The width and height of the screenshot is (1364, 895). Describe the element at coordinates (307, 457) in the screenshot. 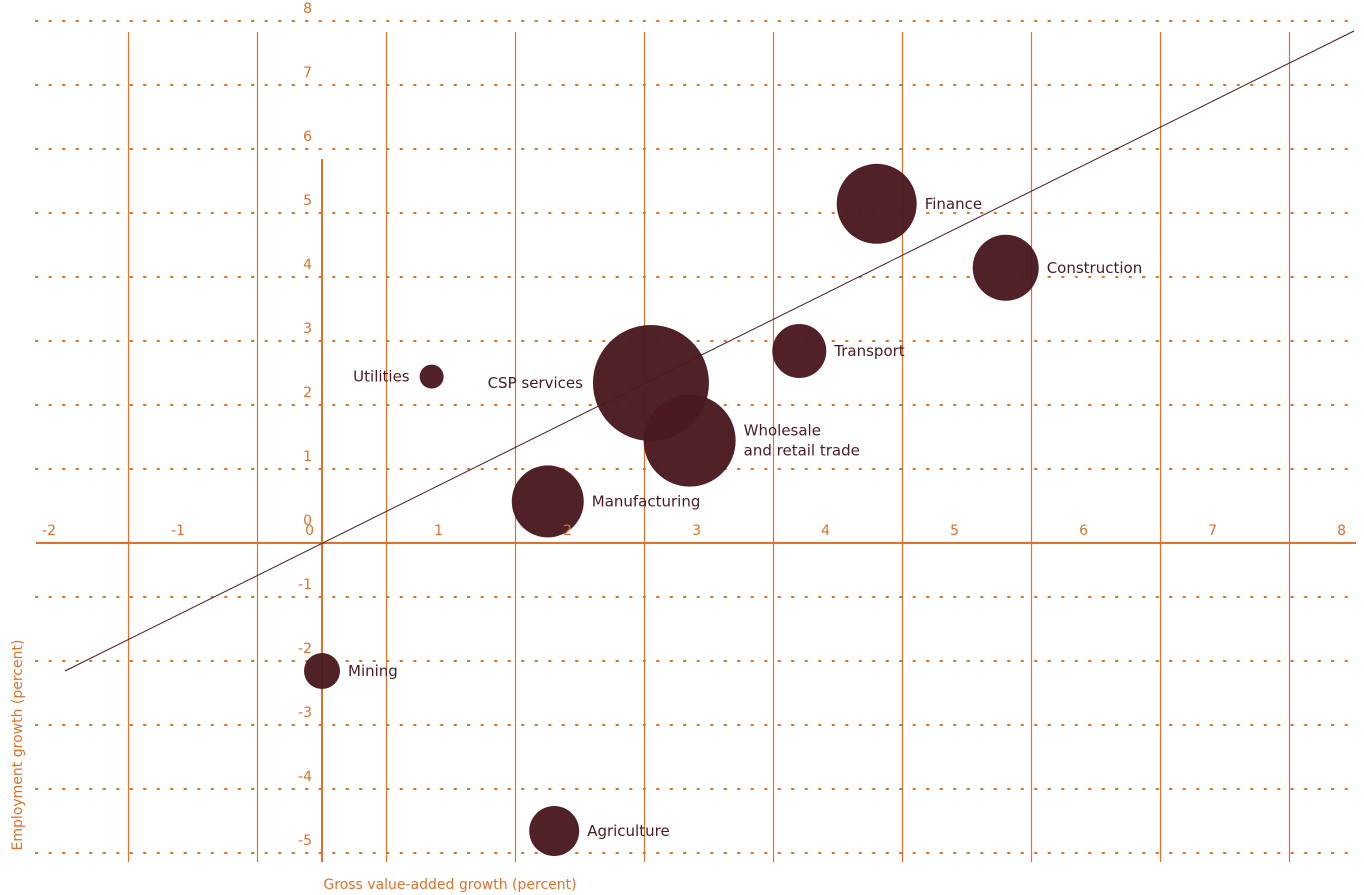

I see `y-tick-label: 1` at that location.